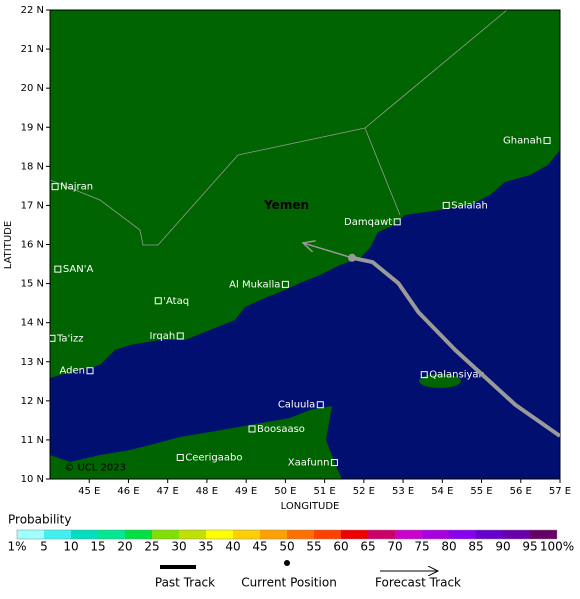 This screenshot has width=580, height=599. Describe the element at coordinates (32, 10) in the screenshot. I see `y-tick-label: 22 N` at that location.